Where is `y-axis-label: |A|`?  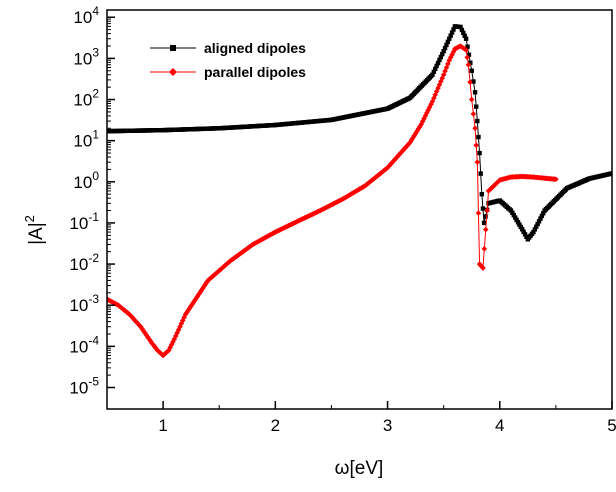 y-axis-label: |A| is located at coordinates (36, 233).